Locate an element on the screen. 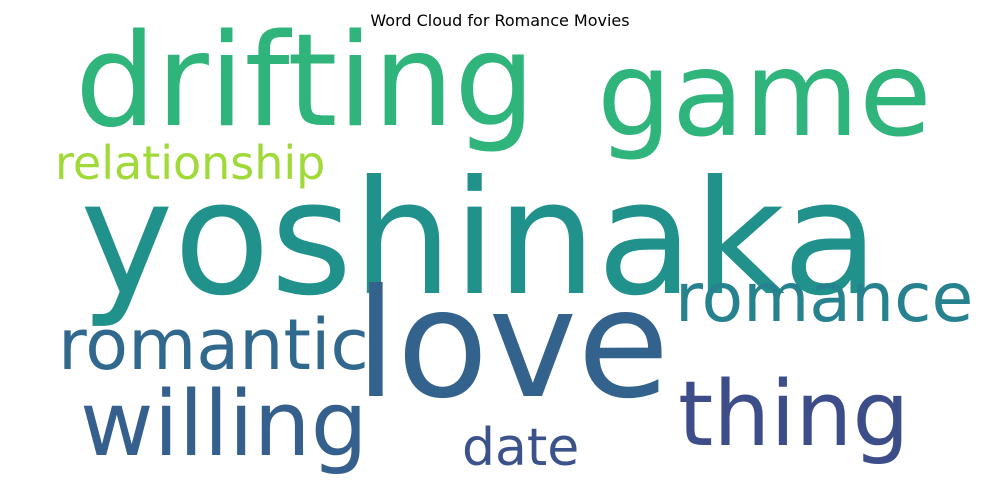 The image size is (1000, 500). word-thing: thing is located at coordinates (794, 414).